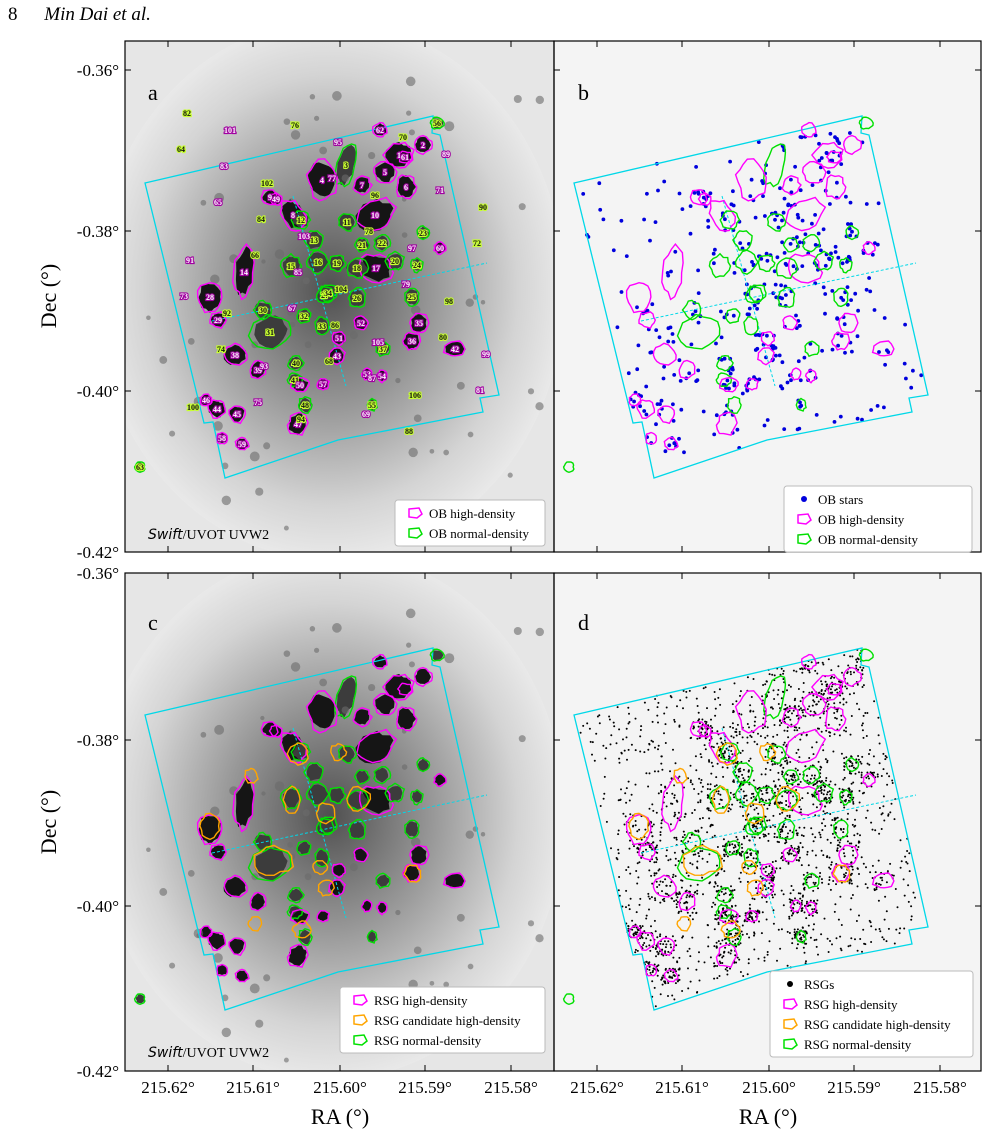 This screenshot has width=989, height=1139. I want to click on y-tick-label-top: -0.38°, so click(98, 231).